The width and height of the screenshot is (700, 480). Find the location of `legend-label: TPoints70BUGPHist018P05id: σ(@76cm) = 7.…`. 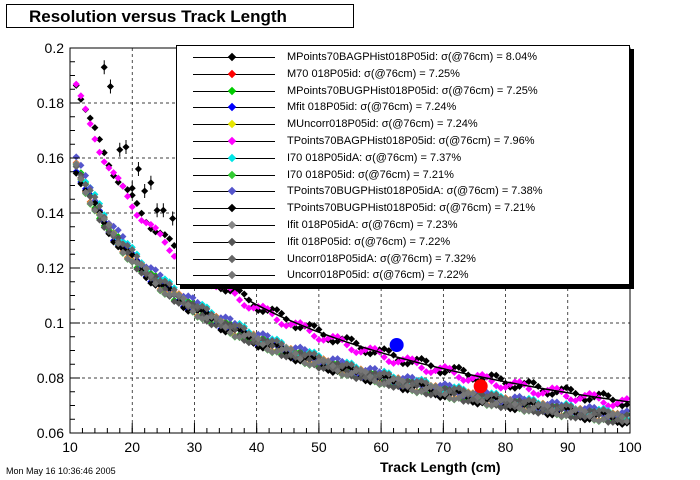

legend-label: TPoints70BUGPHist018P05id: σ(@76cm) = 7.… is located at coordinates (411, 208).